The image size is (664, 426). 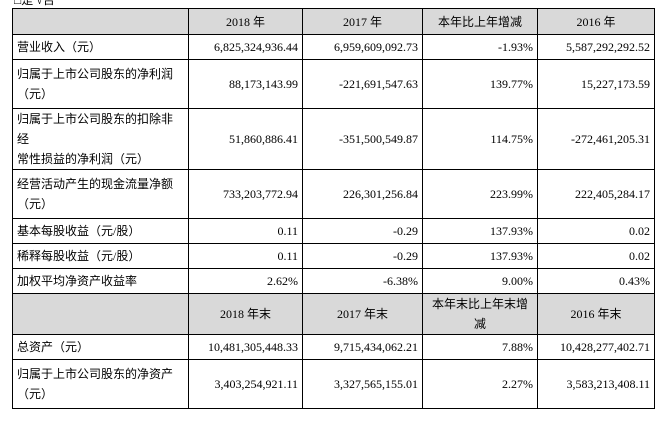 I want to click on value-cell: -221,691,547.63, so click(x=362, y=84).